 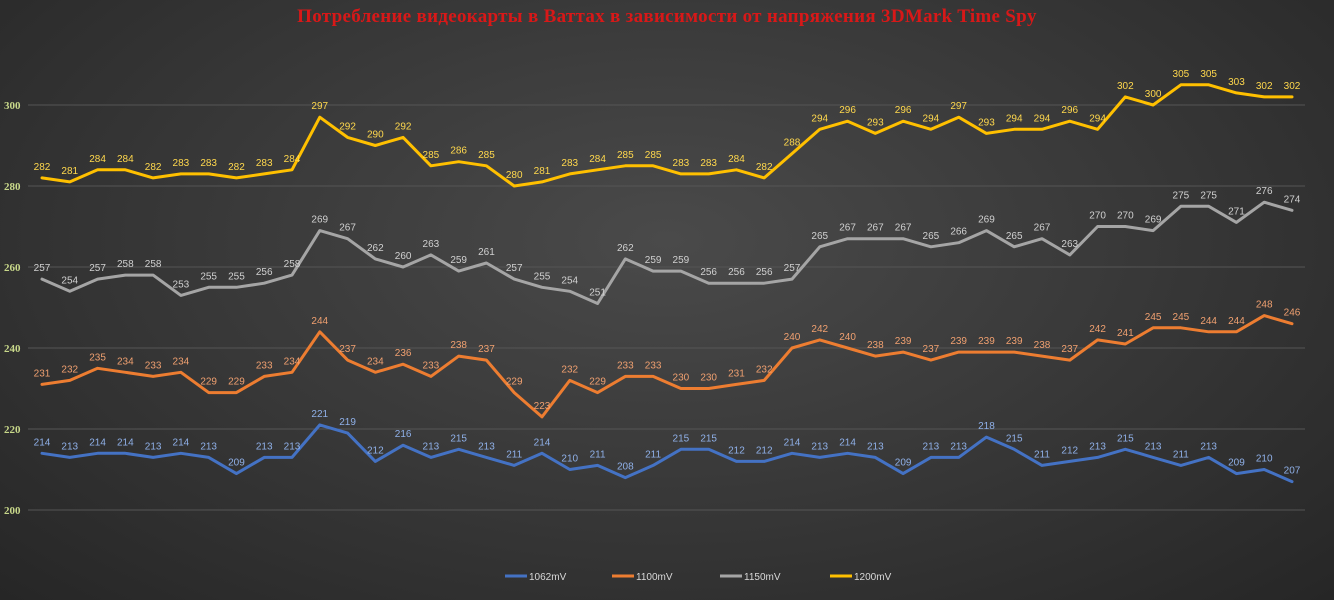 What do you see at coordinates (375, 135) in the screenshot?
I see `data-label: 290` at bounding box center [375, 135].